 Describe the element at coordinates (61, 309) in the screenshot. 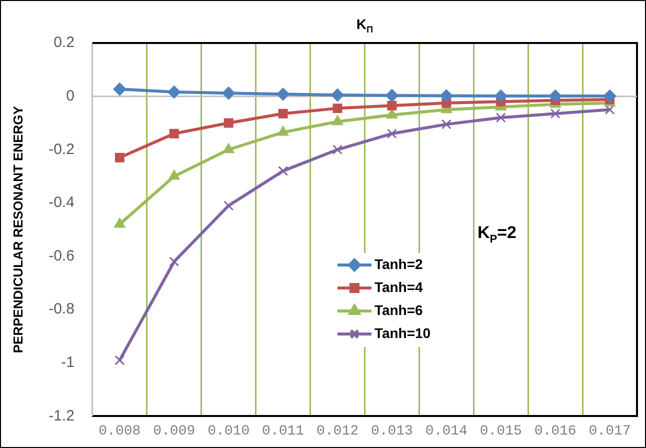

I see `y-tick-label: -0.8` at that location.